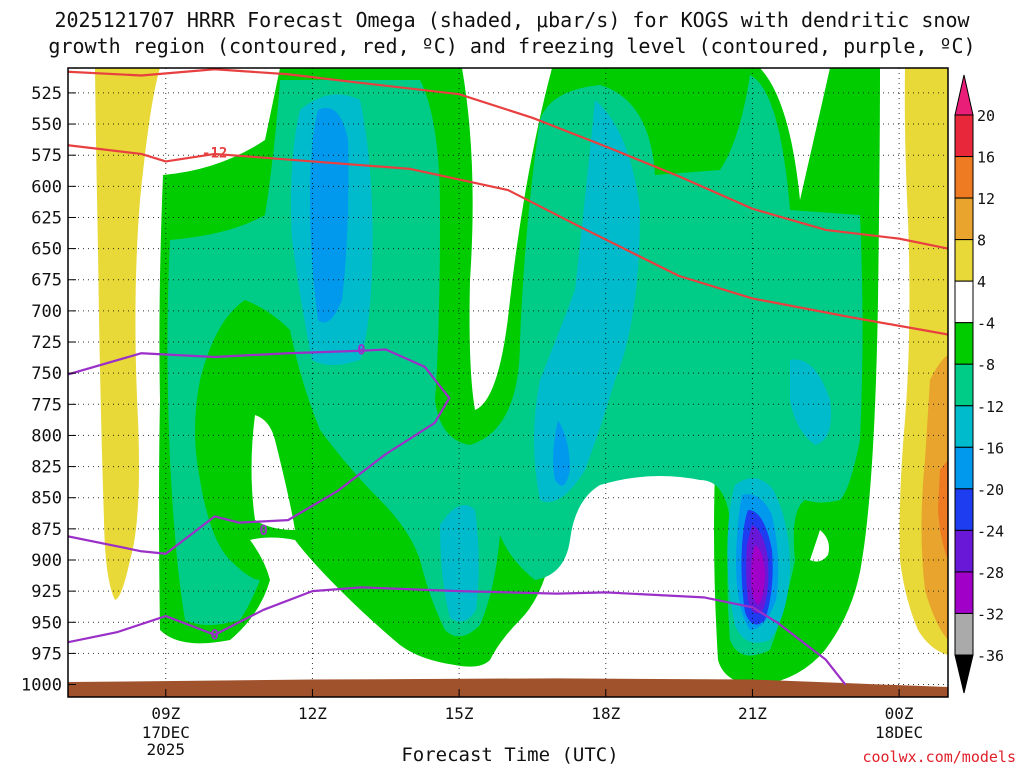 The image size is (1024, 768). What do you see at coordinates (46, 218) in the screenshot?
I see `y-tick-label-625: 625` at bounding box center [46, 218].